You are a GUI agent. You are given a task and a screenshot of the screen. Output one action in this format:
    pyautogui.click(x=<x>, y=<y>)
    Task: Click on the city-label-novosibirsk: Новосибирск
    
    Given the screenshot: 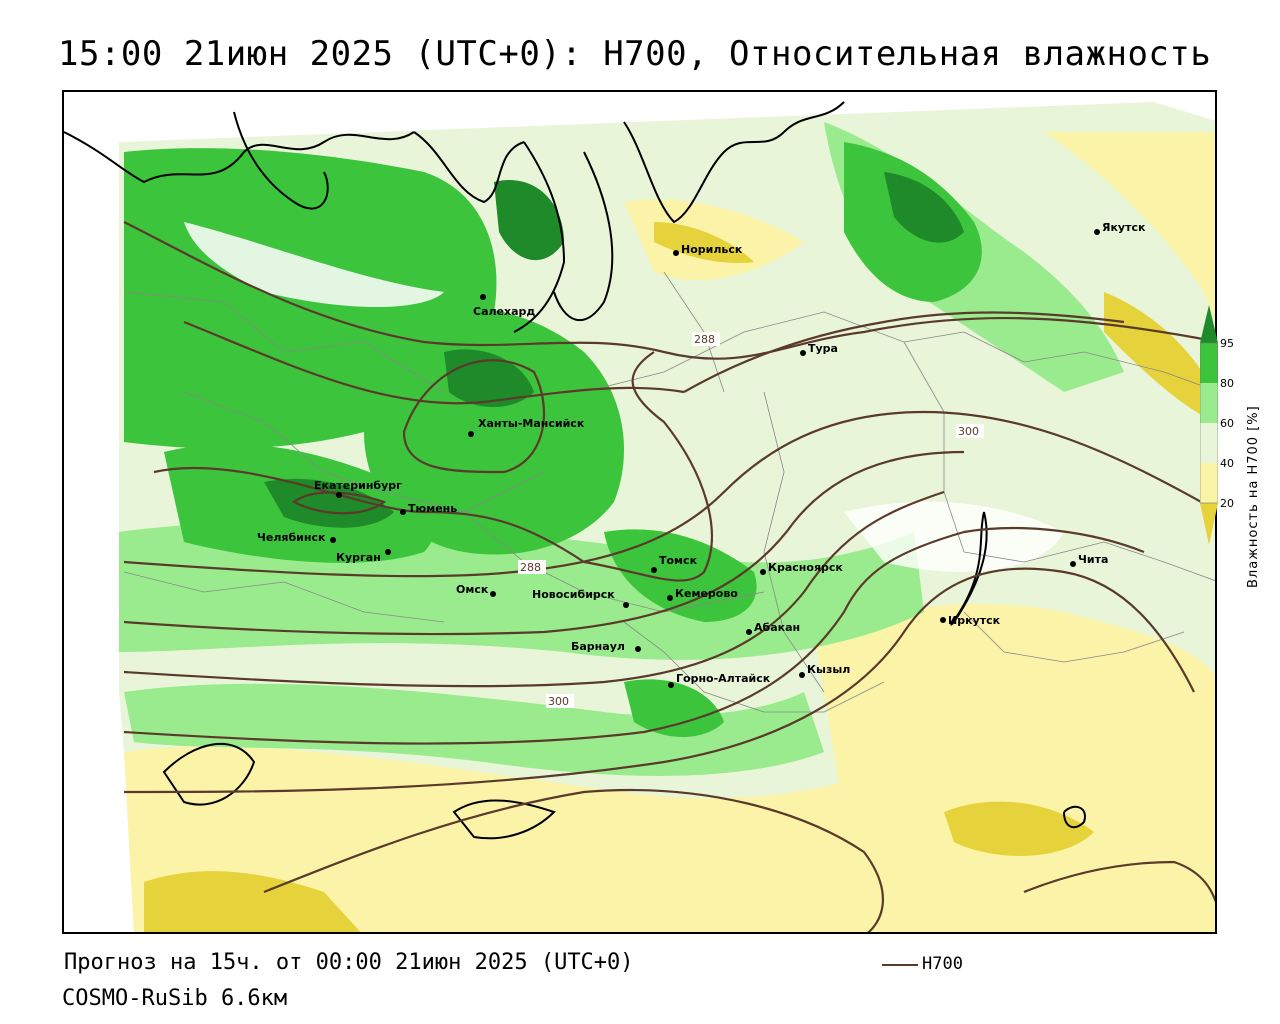 What is the action you would take?
    pyautogui.click(x=573, y=594)
    